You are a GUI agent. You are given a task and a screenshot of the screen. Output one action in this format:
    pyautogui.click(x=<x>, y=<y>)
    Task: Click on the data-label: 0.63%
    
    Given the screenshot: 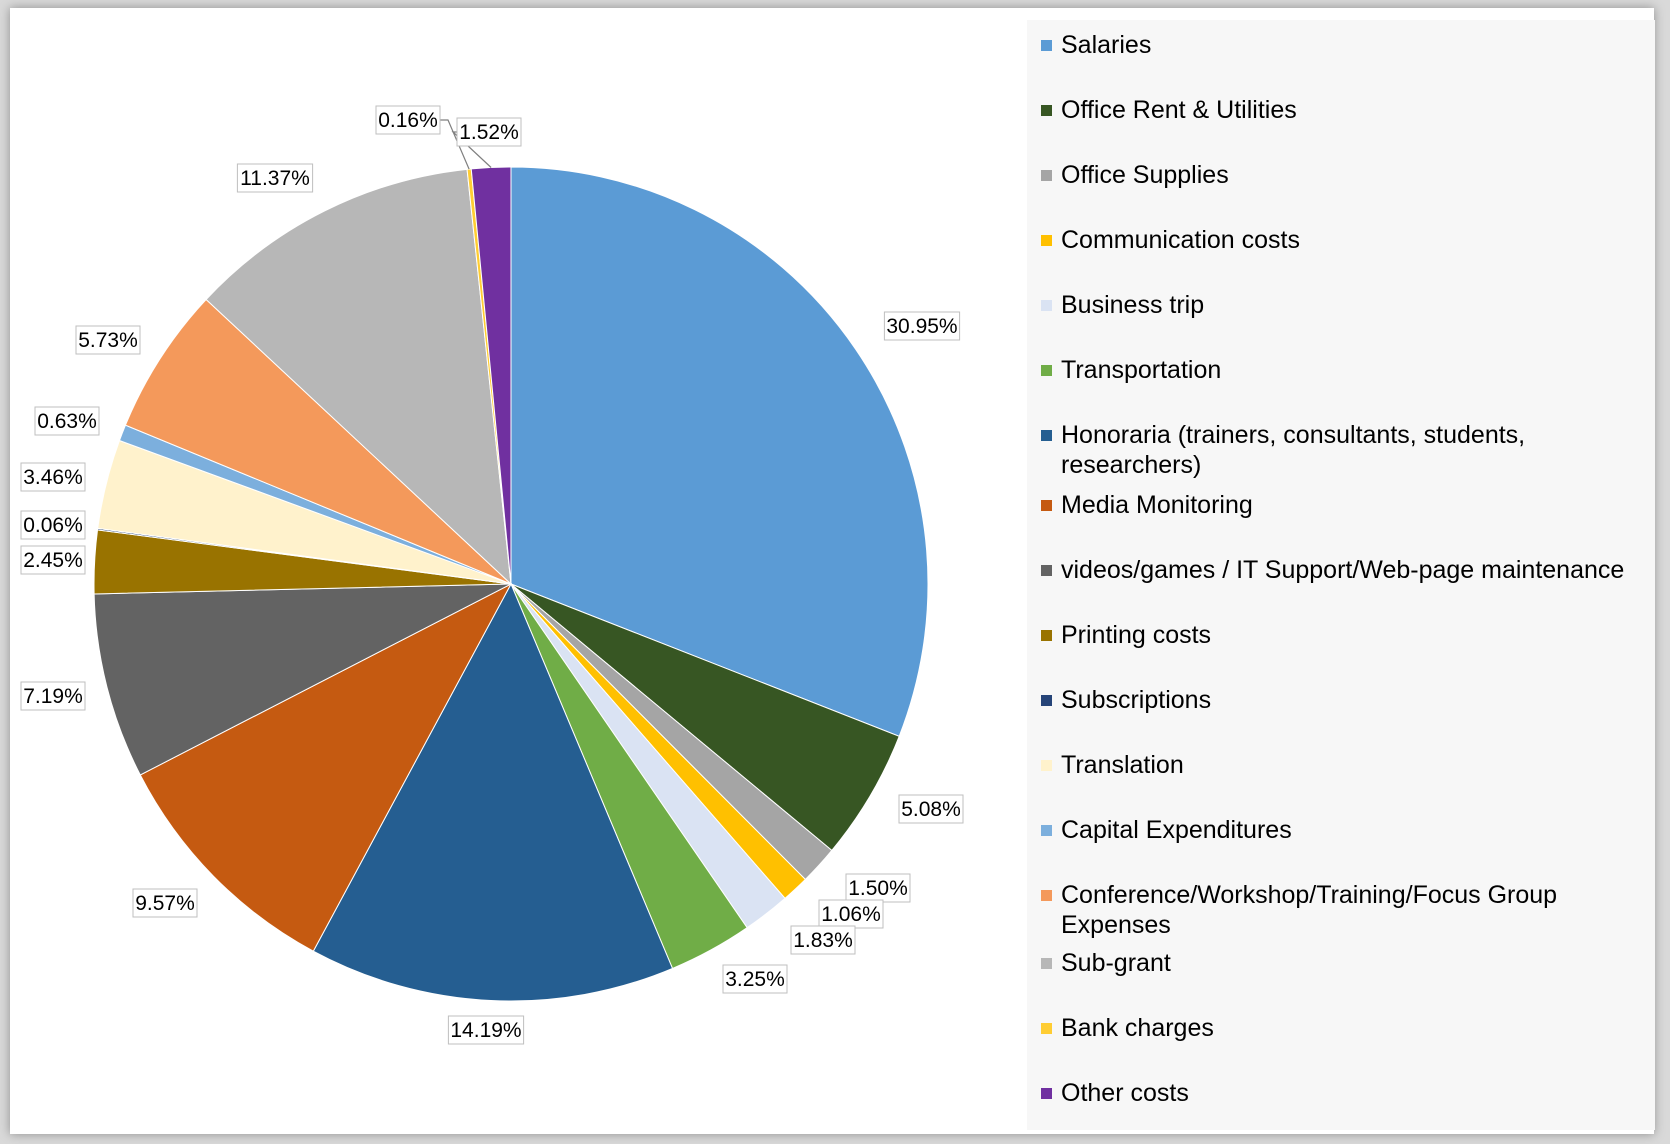 What is the action you would take?
    pyautogui.click(x=67, y=421)
    